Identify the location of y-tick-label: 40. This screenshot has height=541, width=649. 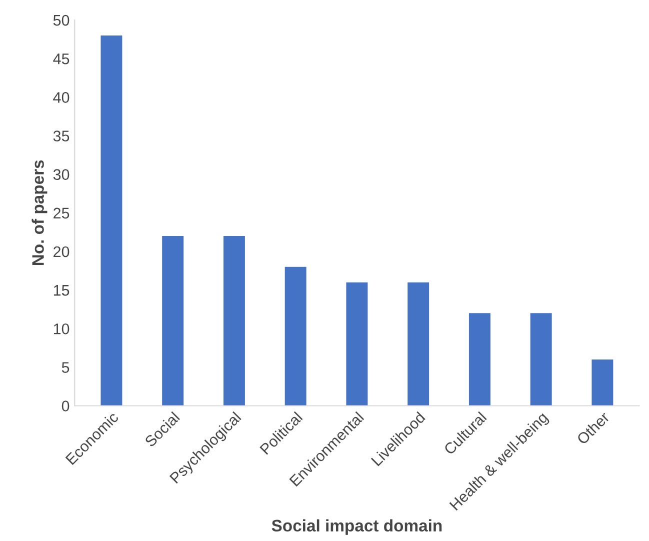
(61, 97).